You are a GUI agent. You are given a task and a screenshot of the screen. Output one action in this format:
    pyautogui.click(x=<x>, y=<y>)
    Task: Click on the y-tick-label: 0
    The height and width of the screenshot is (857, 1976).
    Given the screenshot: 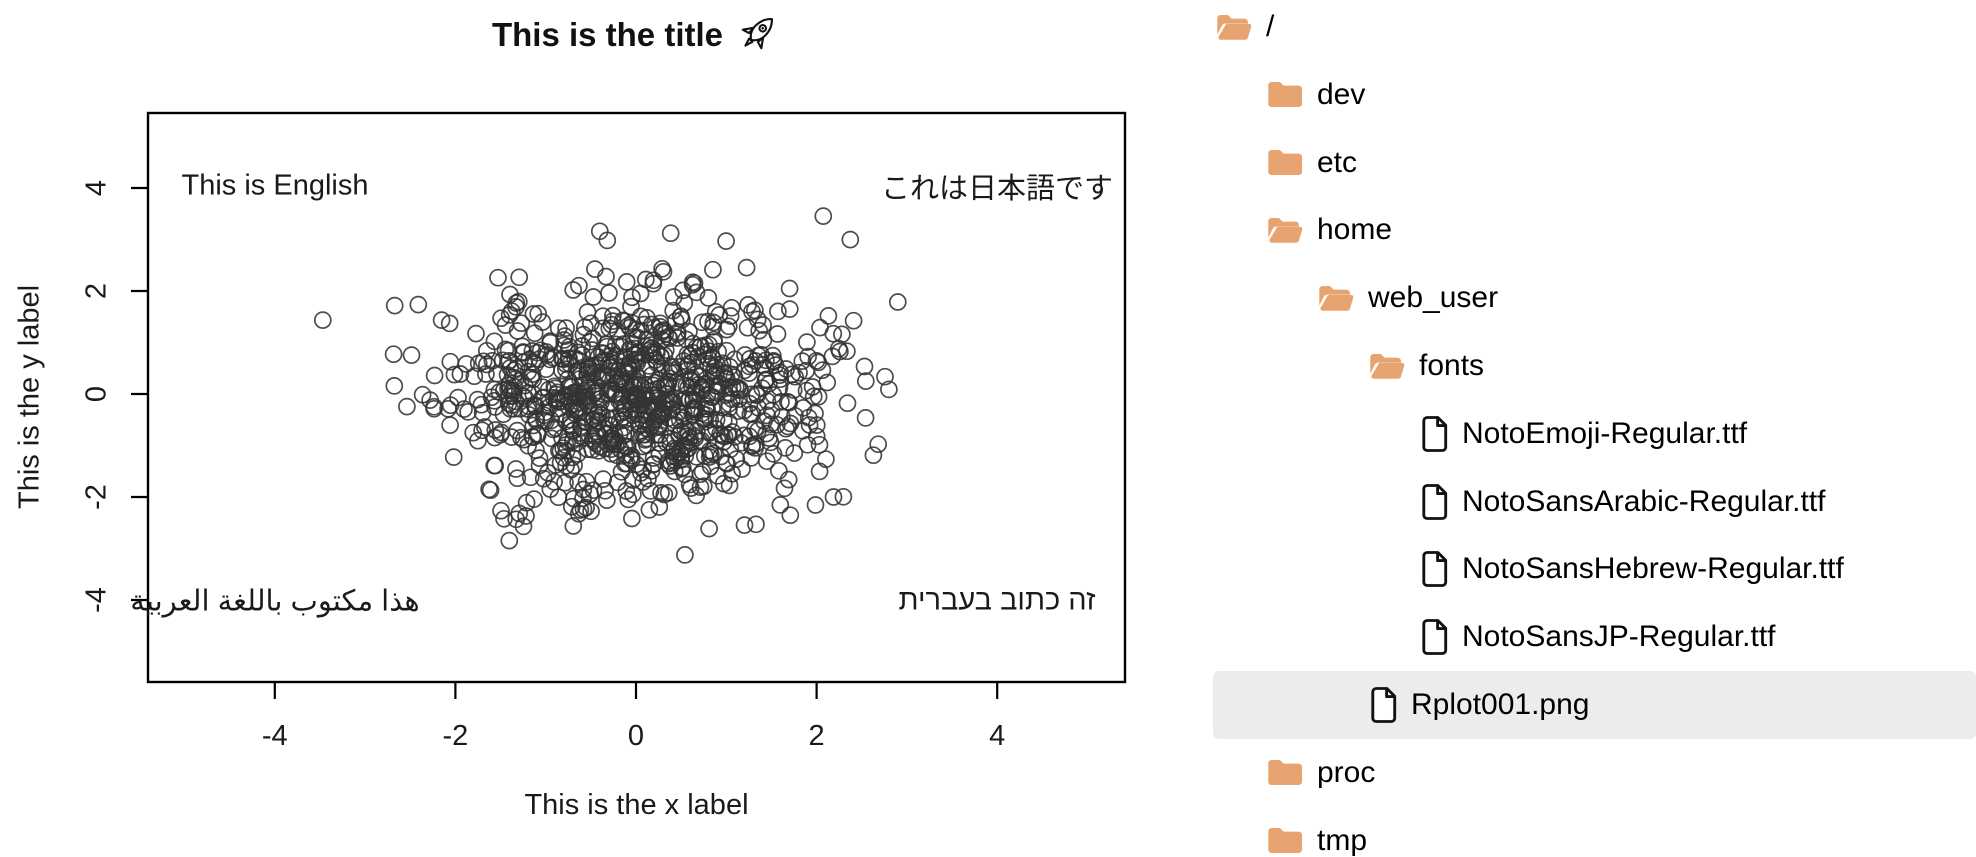 What is the action you would take?
    pyautogui.click(x=97, y=394)
    